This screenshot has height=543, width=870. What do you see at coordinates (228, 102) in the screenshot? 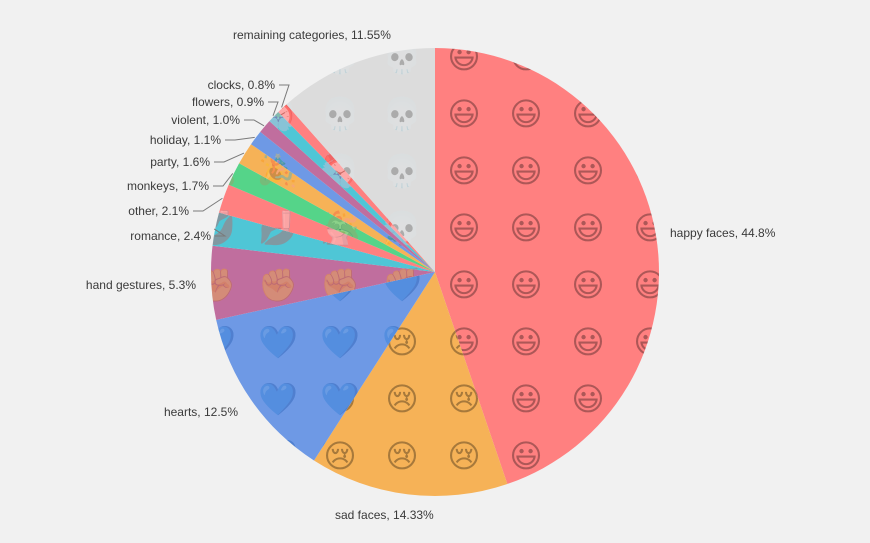
I see `slice-label-flowers: flowers, 0.9%` at bounding box center [228, 102].